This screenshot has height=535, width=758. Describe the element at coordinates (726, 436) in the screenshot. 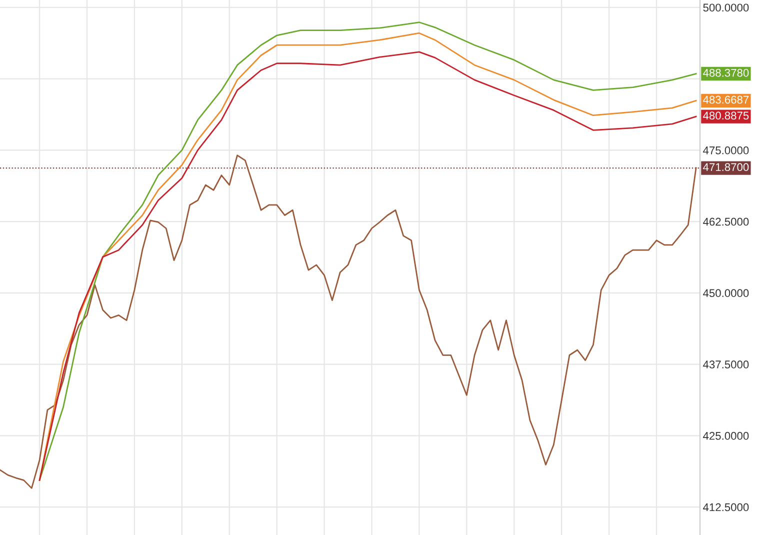

I see `y-tick-label: 425.0000` at that location.